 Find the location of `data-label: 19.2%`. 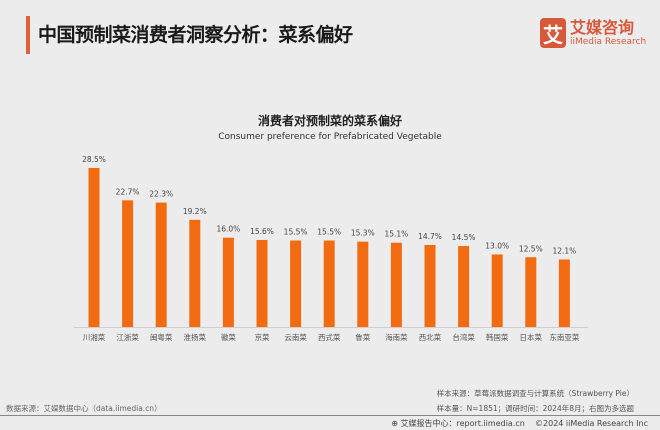

data-label: 19.2% is located at coordinates (195, 211).